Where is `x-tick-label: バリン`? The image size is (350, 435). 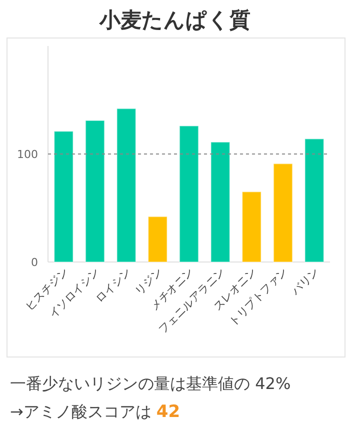 x-tick-label: バリン is located at coordinates (305, 281).